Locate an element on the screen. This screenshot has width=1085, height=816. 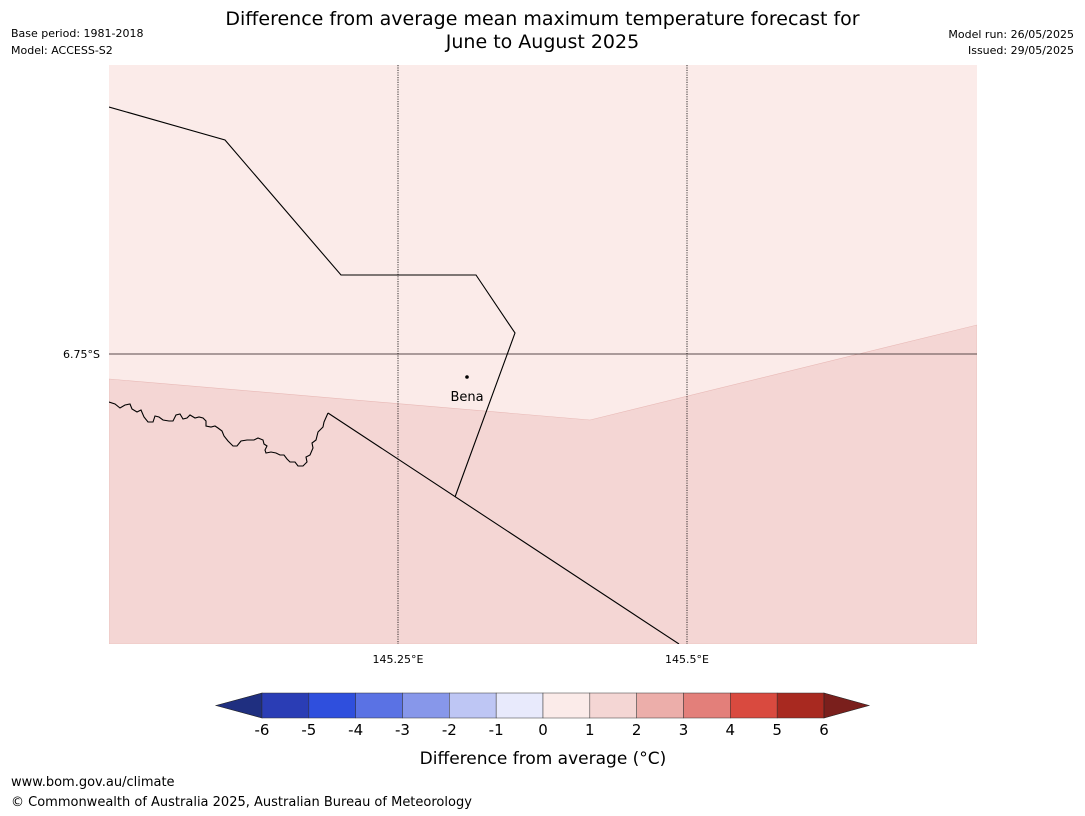
colorbar-tick-label: 5 is located at coordinates (777, 730).